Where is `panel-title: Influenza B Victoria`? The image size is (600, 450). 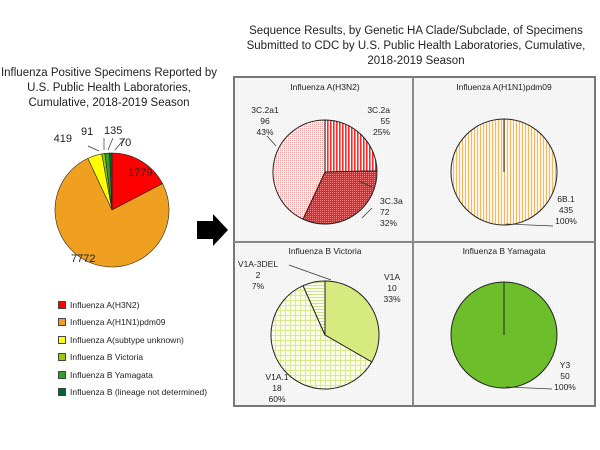 panel-title: Influenza B Victoria is located at coordinates (324, 251).